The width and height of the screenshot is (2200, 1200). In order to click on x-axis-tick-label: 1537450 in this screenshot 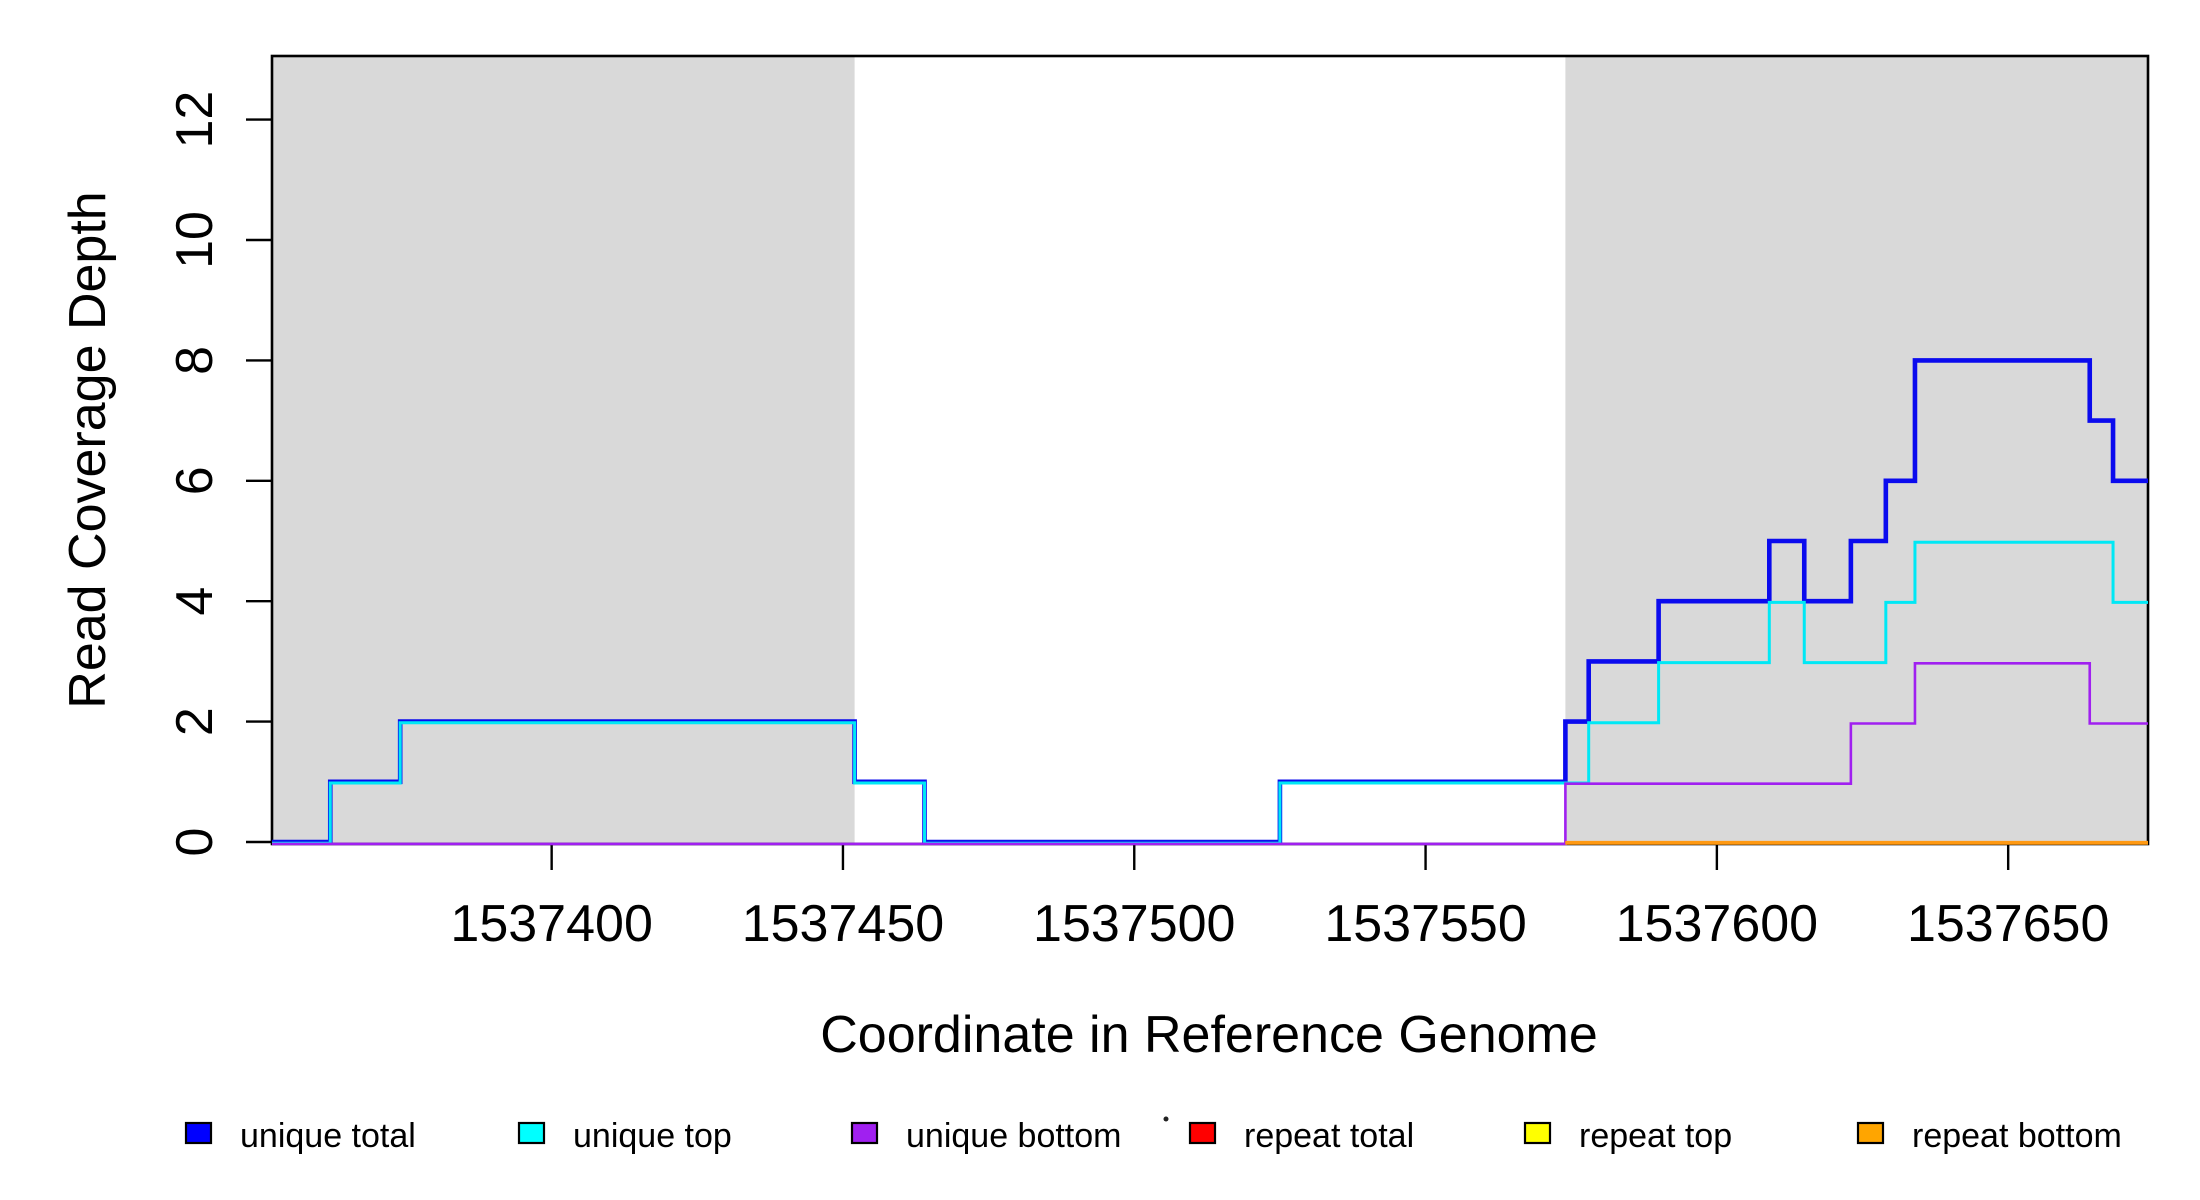, I will do `click(843, 924)`.